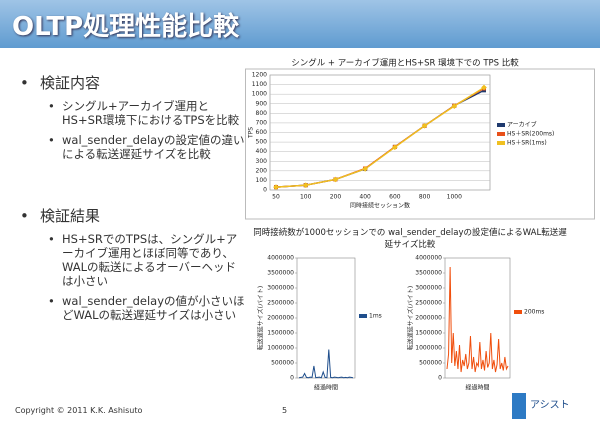  What do you see at coordinates (262, 113) in the screenshot?
I see `y-tick-label: 800` at bounding box center [262, 113].